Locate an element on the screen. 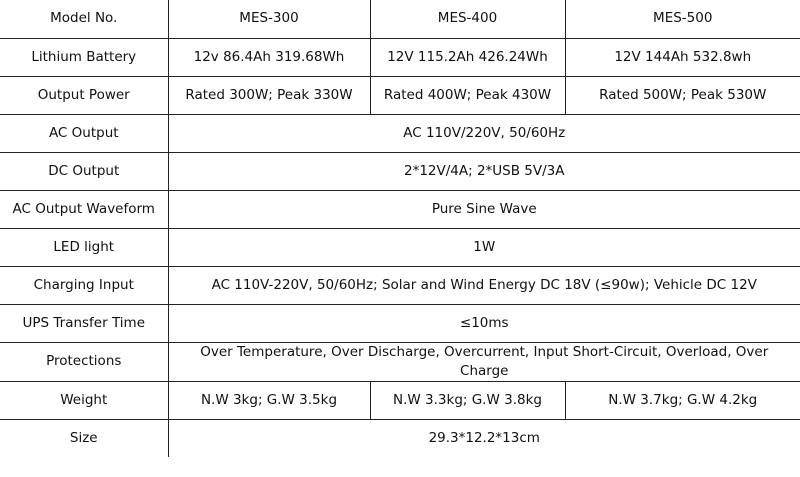 The width and height of the screenshot is (800, 477). header-label: Model No. is located at coordinates (84, 19).